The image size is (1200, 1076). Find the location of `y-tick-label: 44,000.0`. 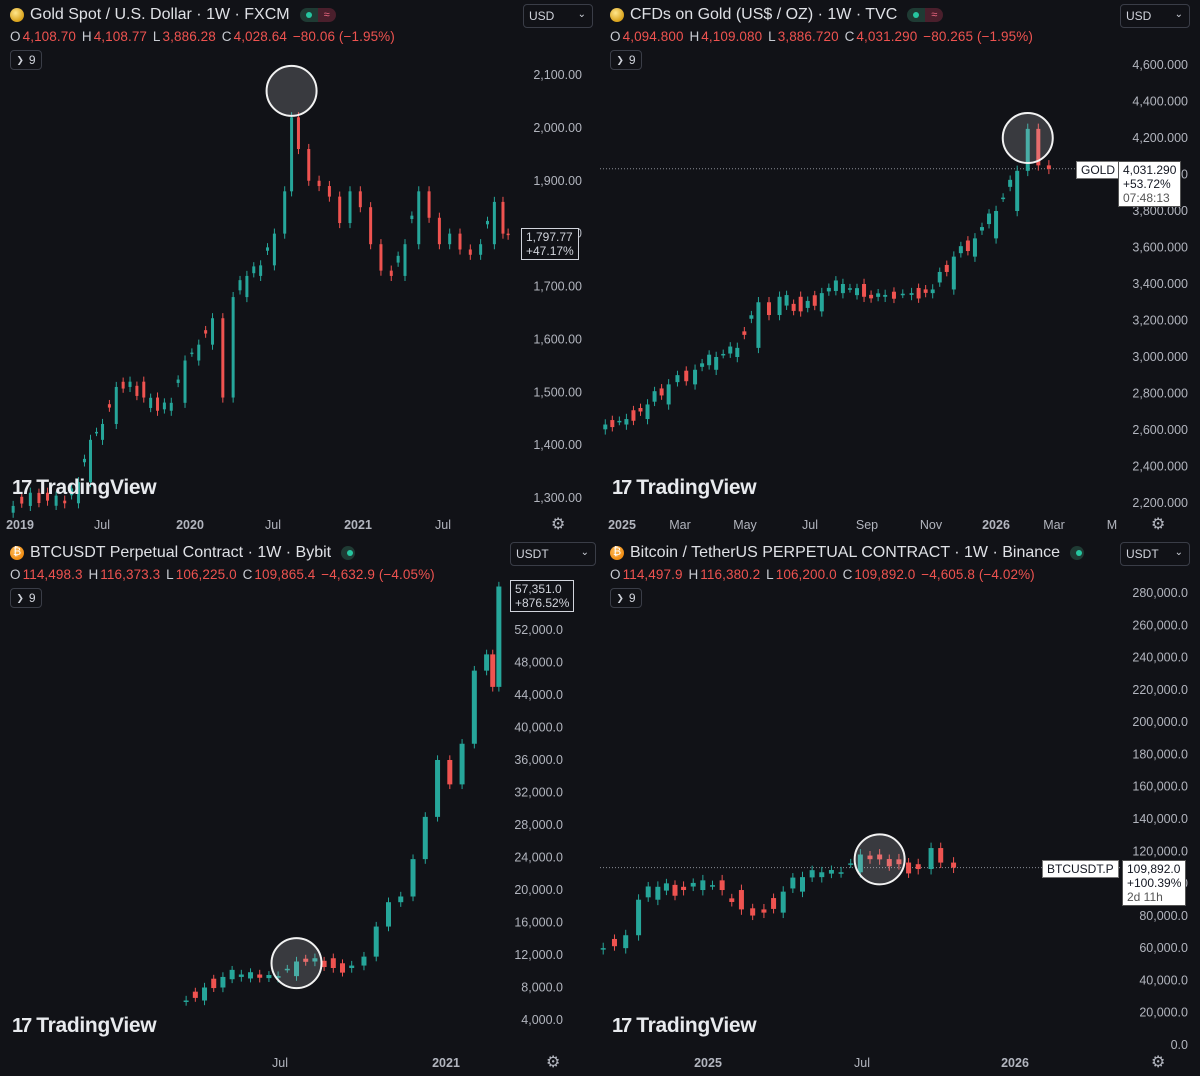

y-tick-label: 44,000.0 is located at coordinates (538, 695).